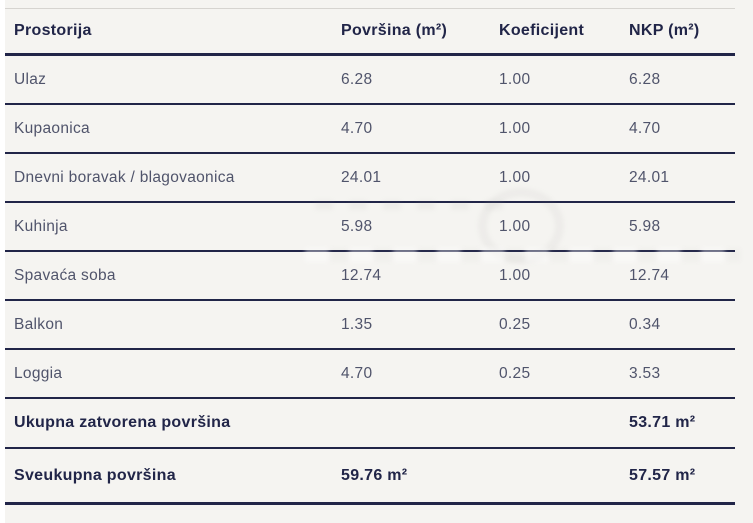 The image size is (753, 523). I want to click on nkp-total-value: 57.57 m², so click(662, 475).